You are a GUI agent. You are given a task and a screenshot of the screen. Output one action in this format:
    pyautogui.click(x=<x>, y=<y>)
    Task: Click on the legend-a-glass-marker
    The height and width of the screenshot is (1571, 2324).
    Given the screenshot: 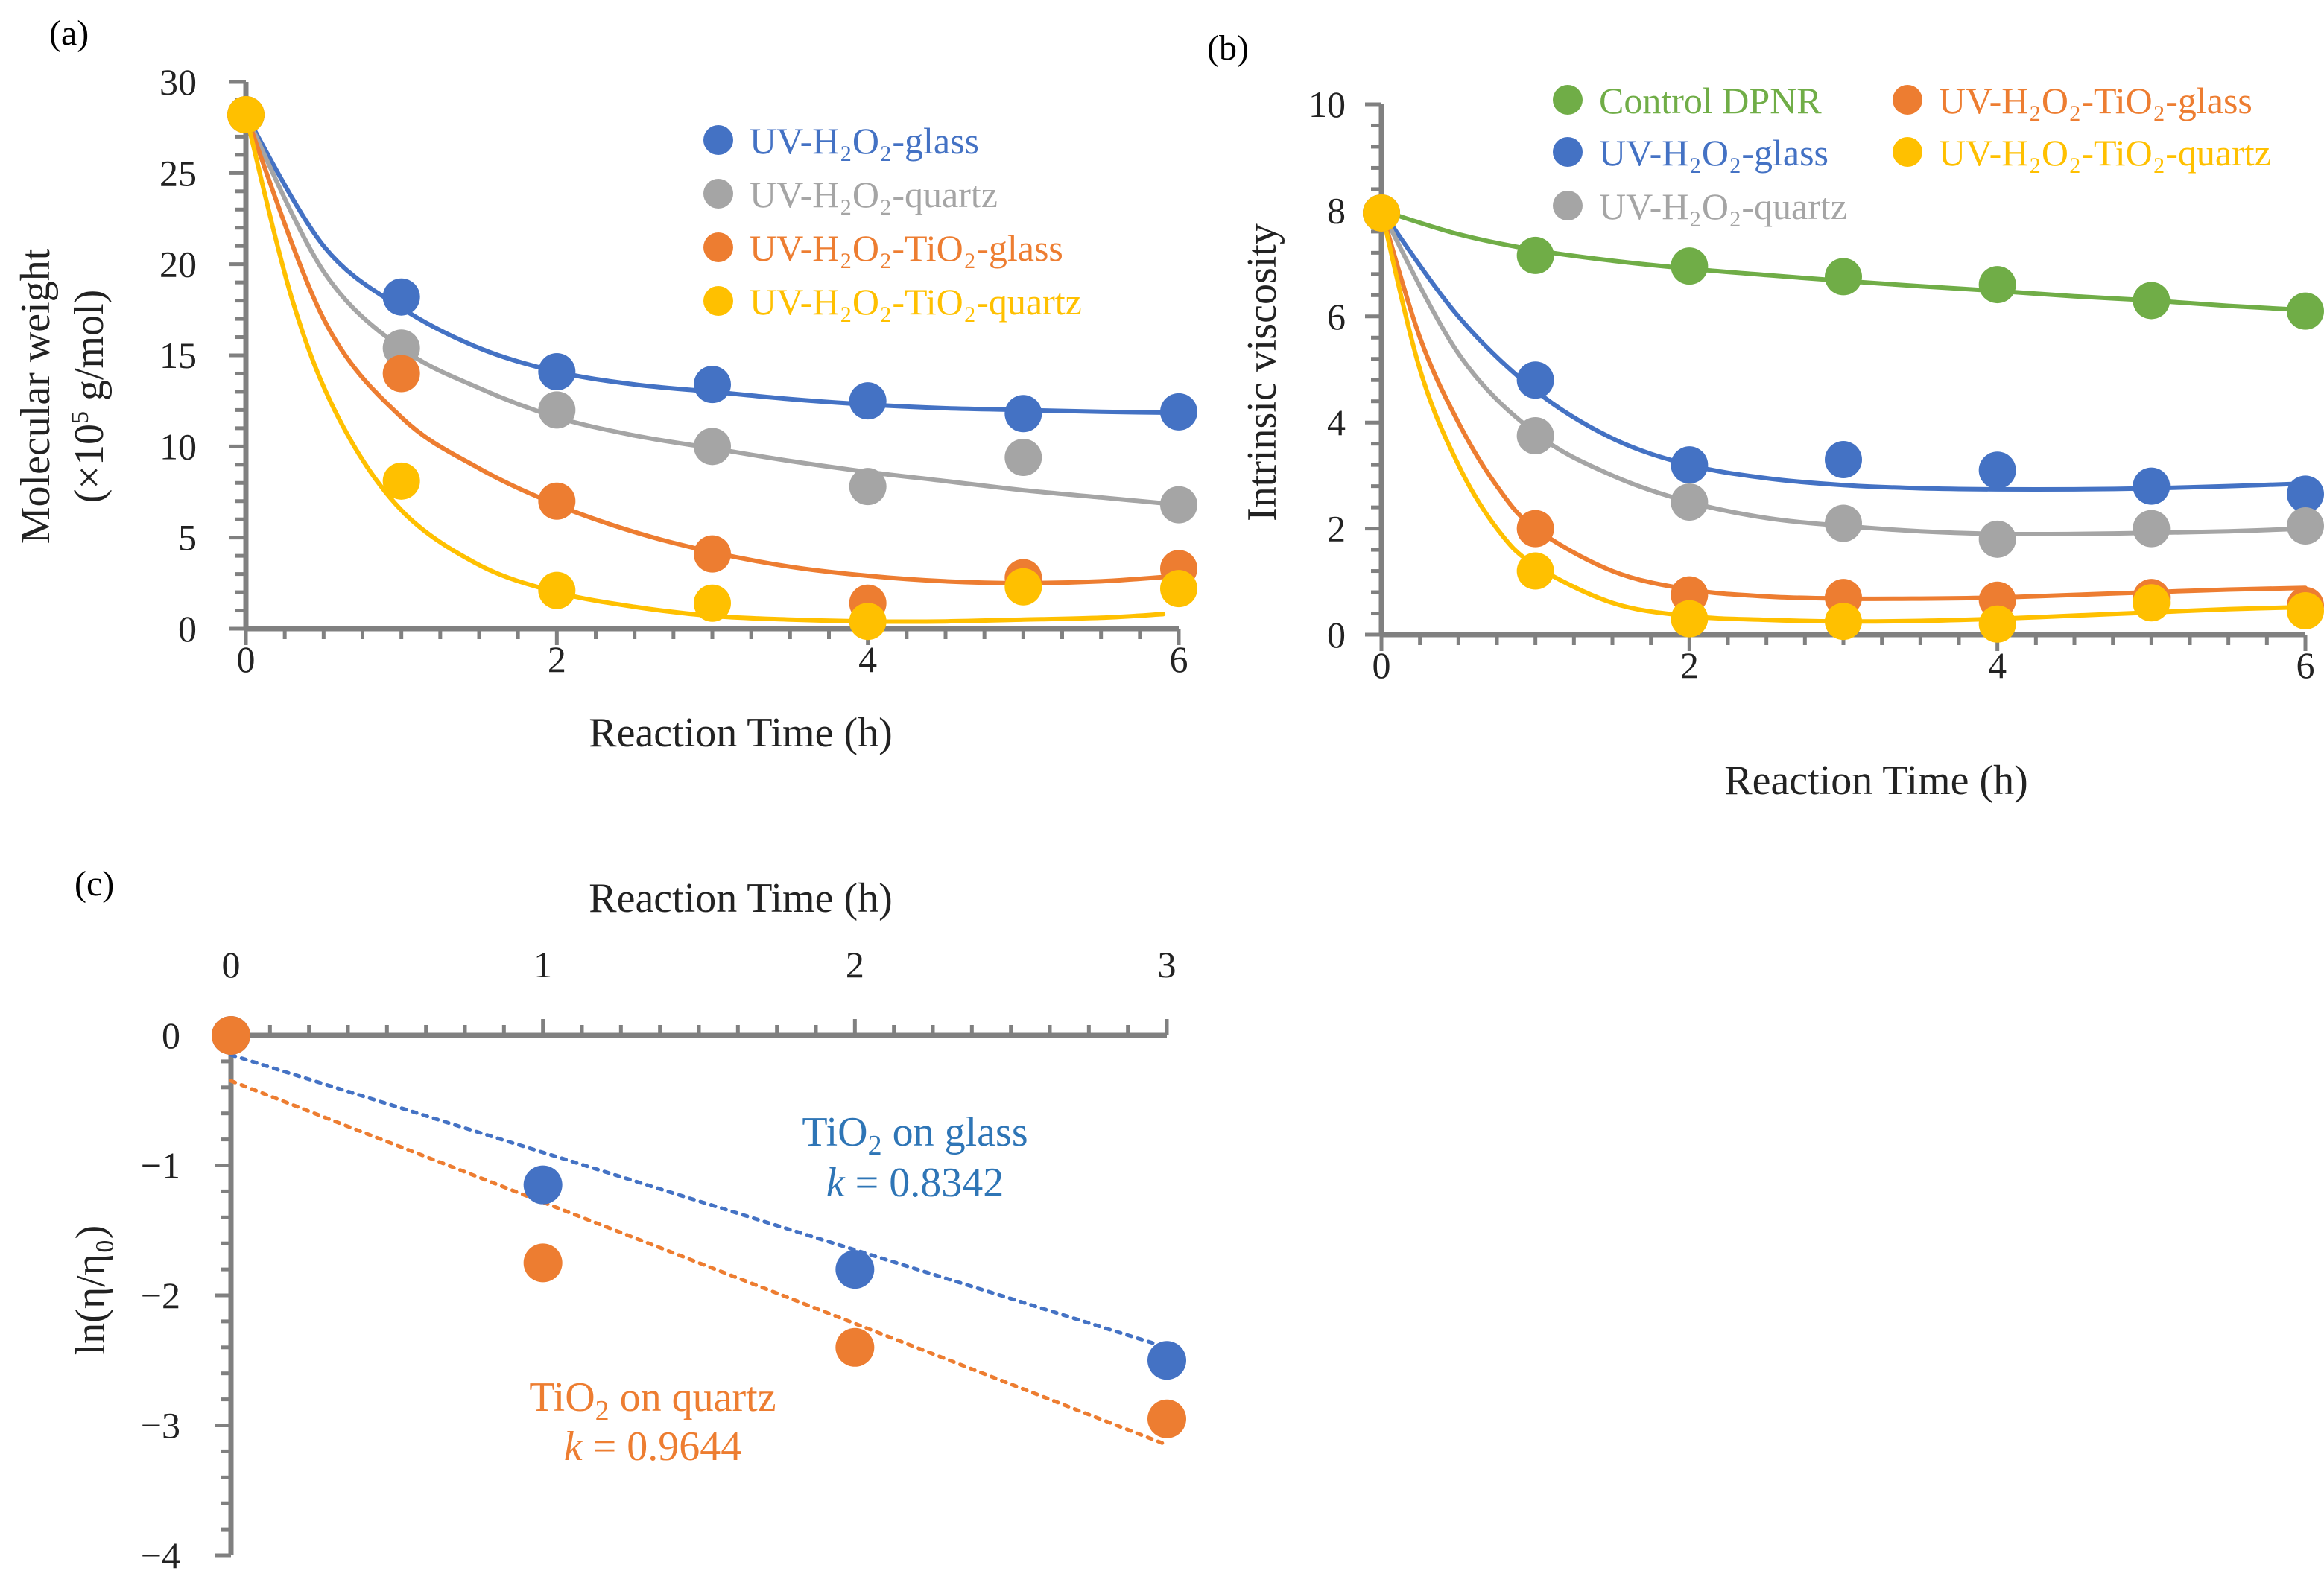 What is the action you would take?
    pyautogui.click(x=718, y=140)
    